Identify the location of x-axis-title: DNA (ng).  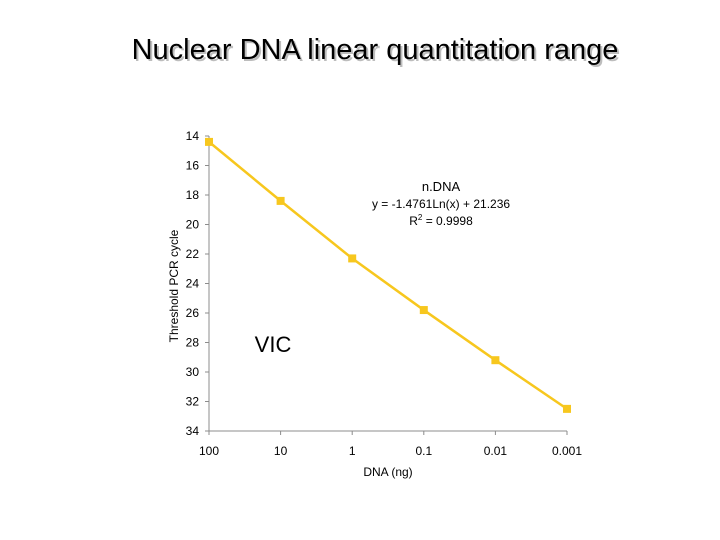
(387, 472).